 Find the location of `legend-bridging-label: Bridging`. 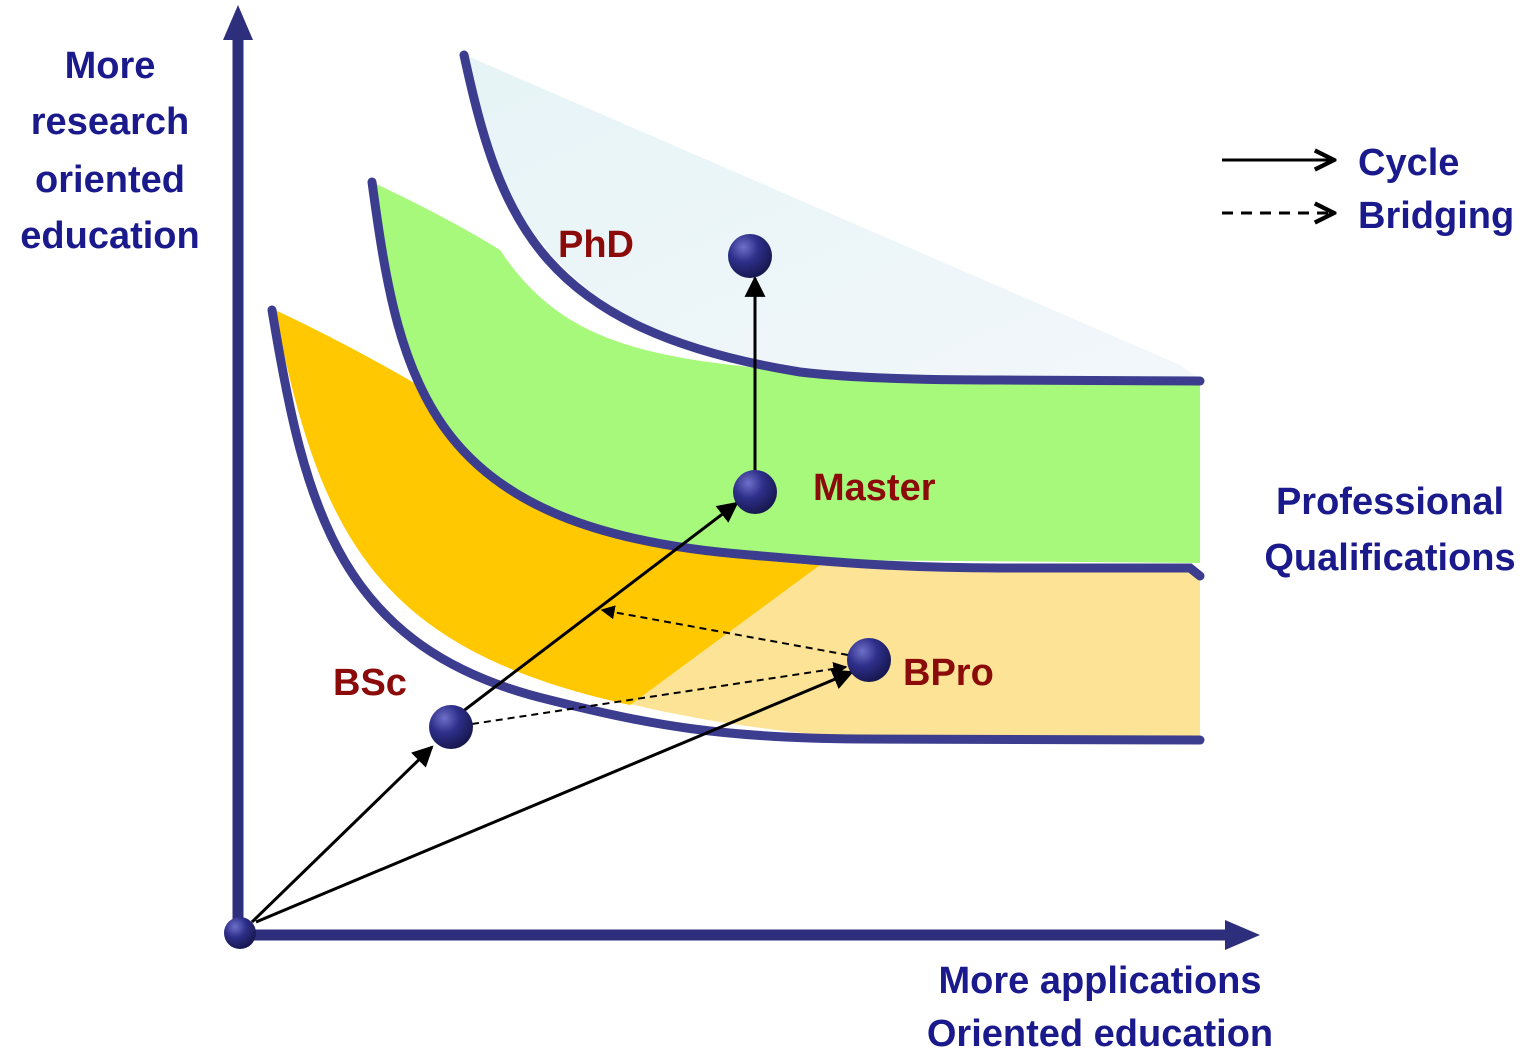

legend-bridging-label: Bridging is located at coordinates (1436, 216).